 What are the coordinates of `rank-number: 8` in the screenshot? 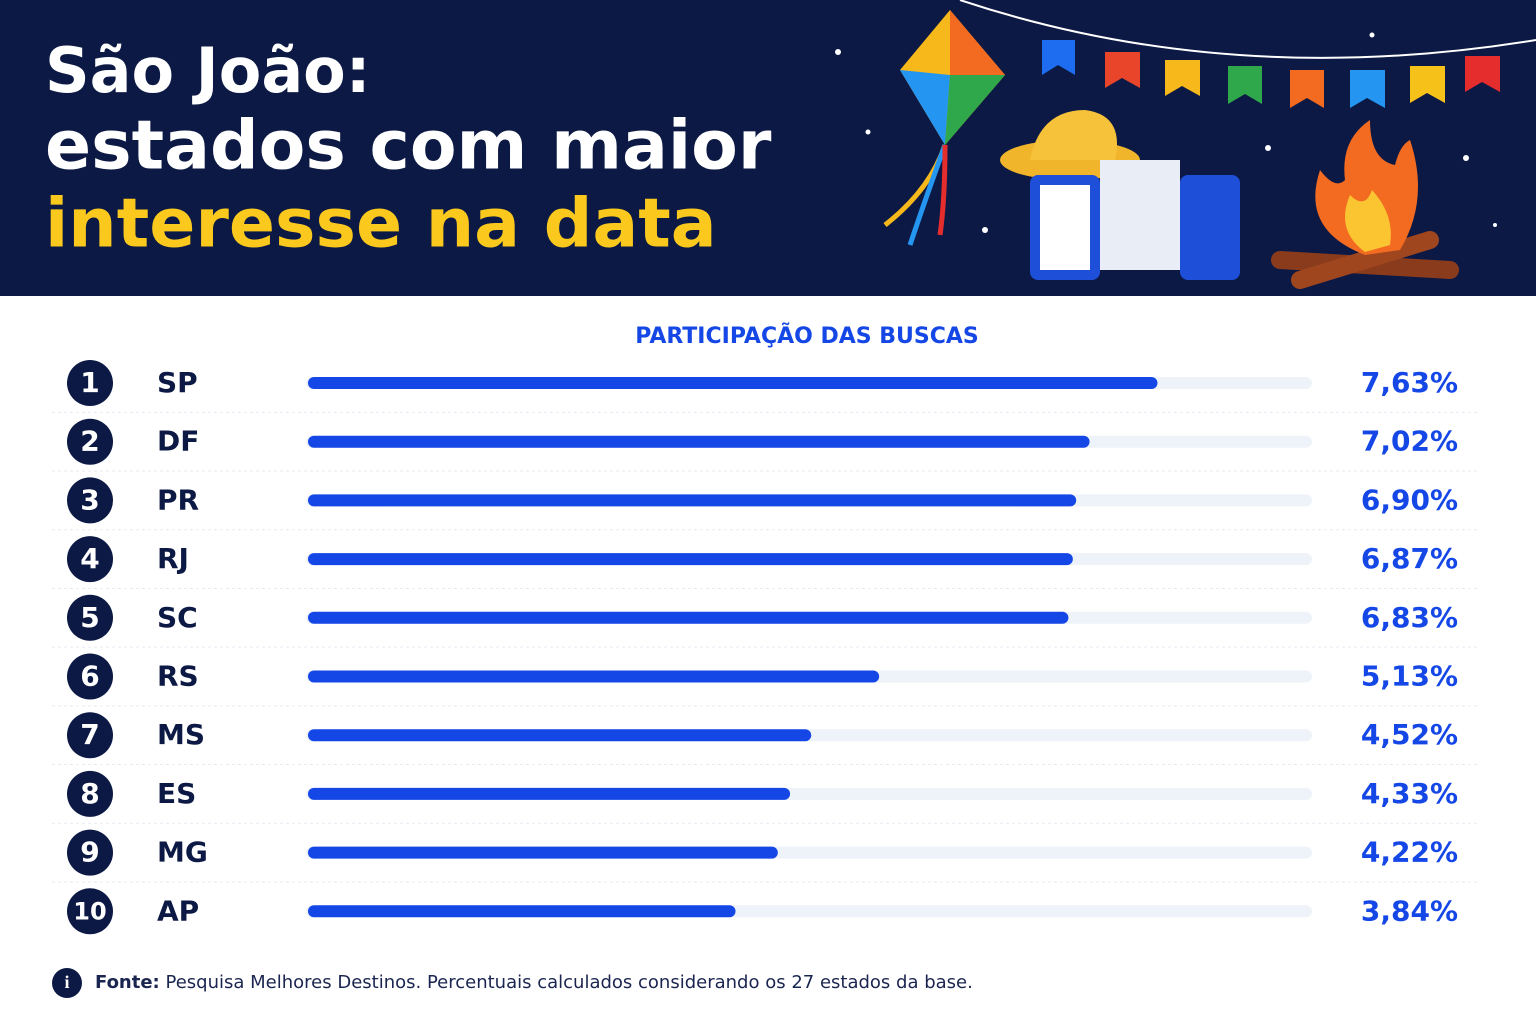 It's located at (89, 793).